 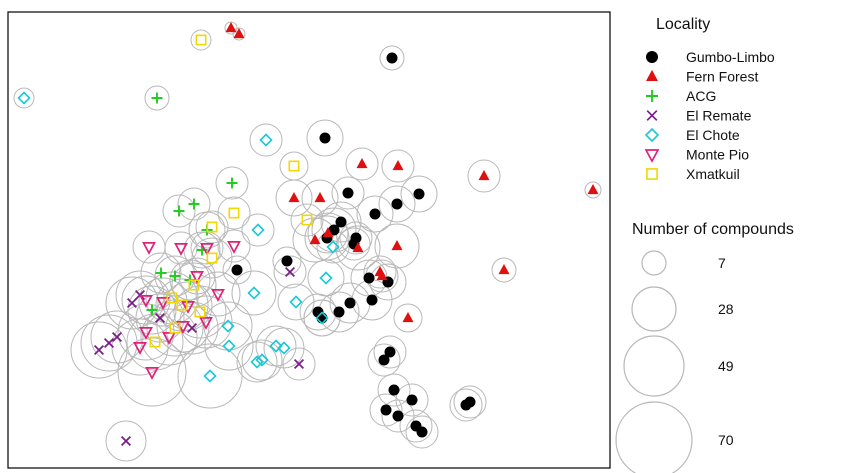 What do you see at coordinates (701, 96) in the screenshot?
I see `legend-label-acg: ACG` at bounding box center [701, 96].